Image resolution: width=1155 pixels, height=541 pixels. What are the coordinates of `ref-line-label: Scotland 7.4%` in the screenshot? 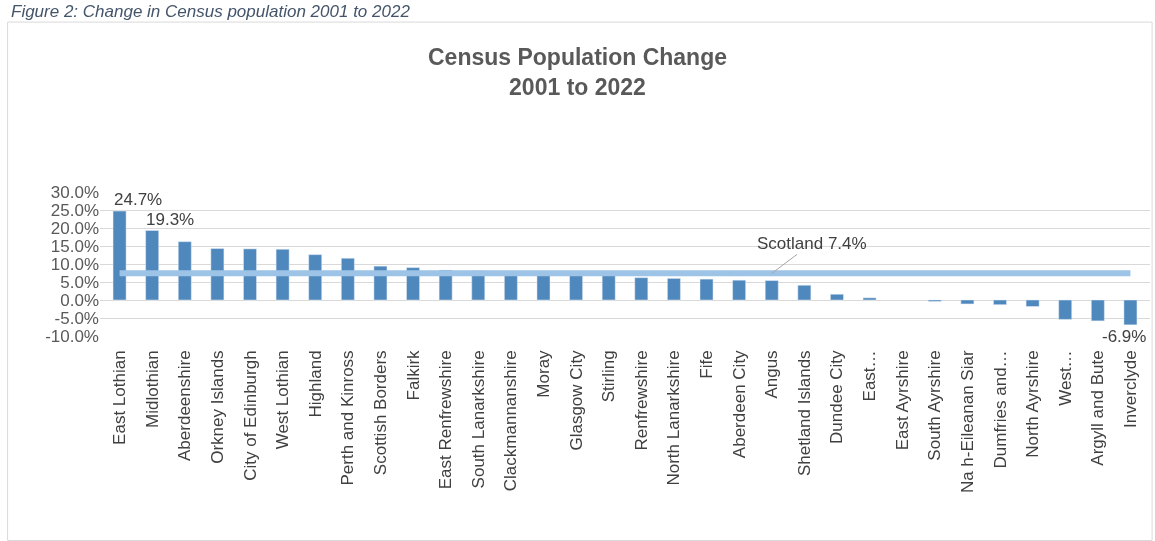 It's located at (812, 243).